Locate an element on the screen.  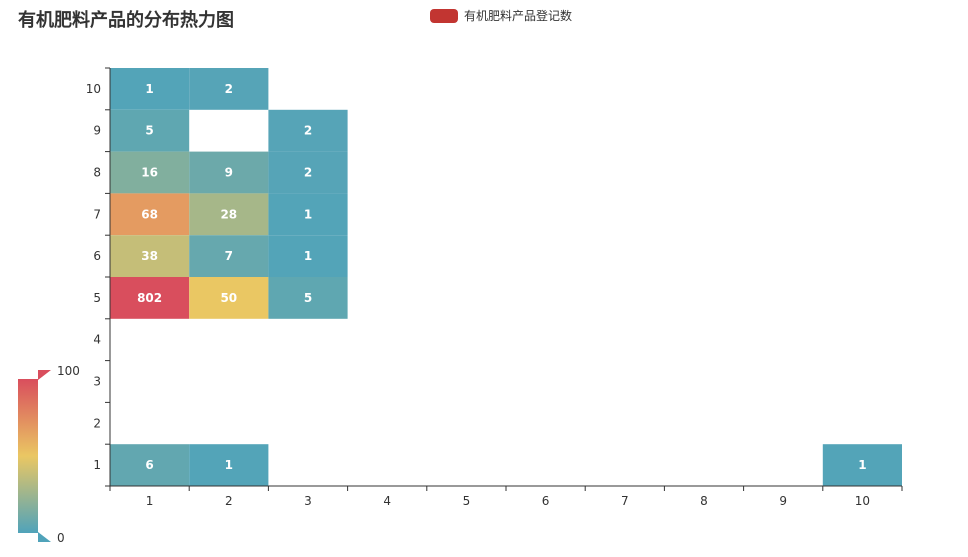
cell-label: 50 is located at coordinates (228, 298).